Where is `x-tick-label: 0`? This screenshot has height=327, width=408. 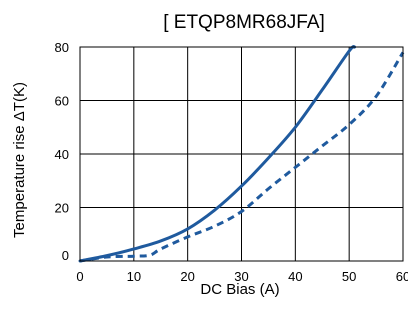
x-tick-label: 0 is located at coordinates (79, 276).